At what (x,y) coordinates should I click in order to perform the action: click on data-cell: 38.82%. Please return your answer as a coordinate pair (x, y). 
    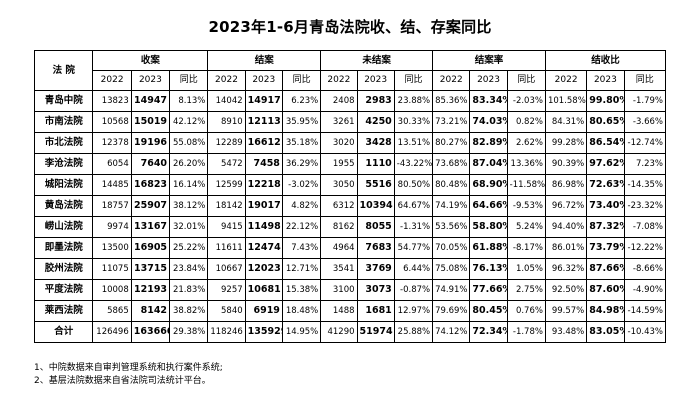
    Looking at the image, I should click on (189, 311).